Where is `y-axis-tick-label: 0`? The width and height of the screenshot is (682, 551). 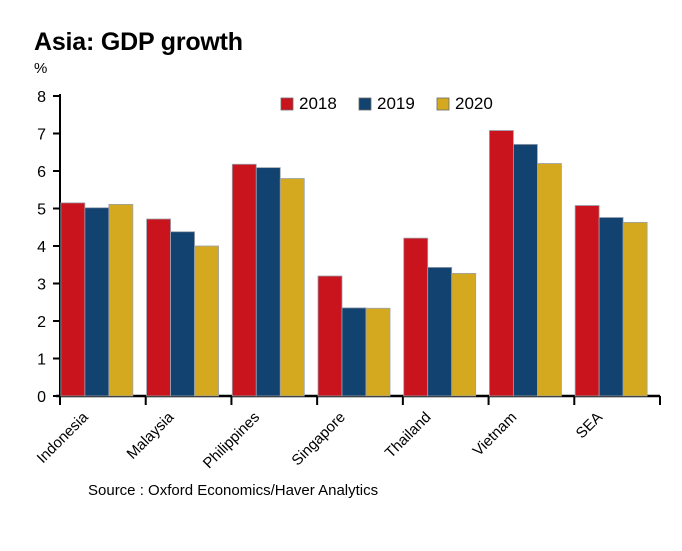
y-axis-tick-label: 0 is located at coordinates (41, 397).